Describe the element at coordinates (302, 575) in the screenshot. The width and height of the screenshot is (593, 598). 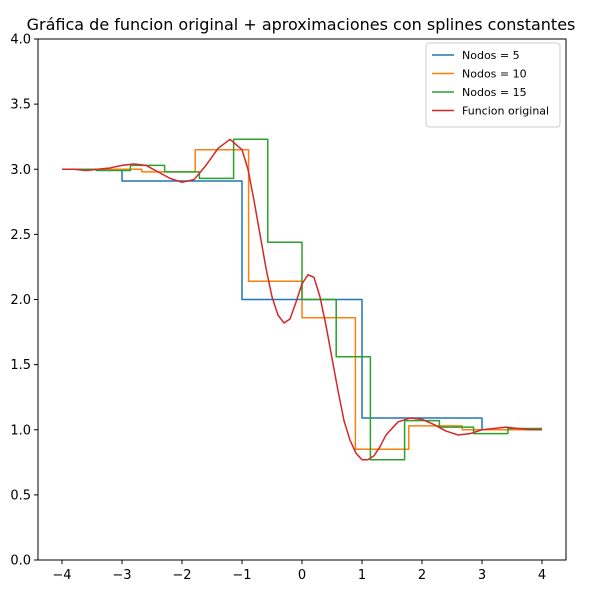
I see `x-tick-label: 0` at that location.